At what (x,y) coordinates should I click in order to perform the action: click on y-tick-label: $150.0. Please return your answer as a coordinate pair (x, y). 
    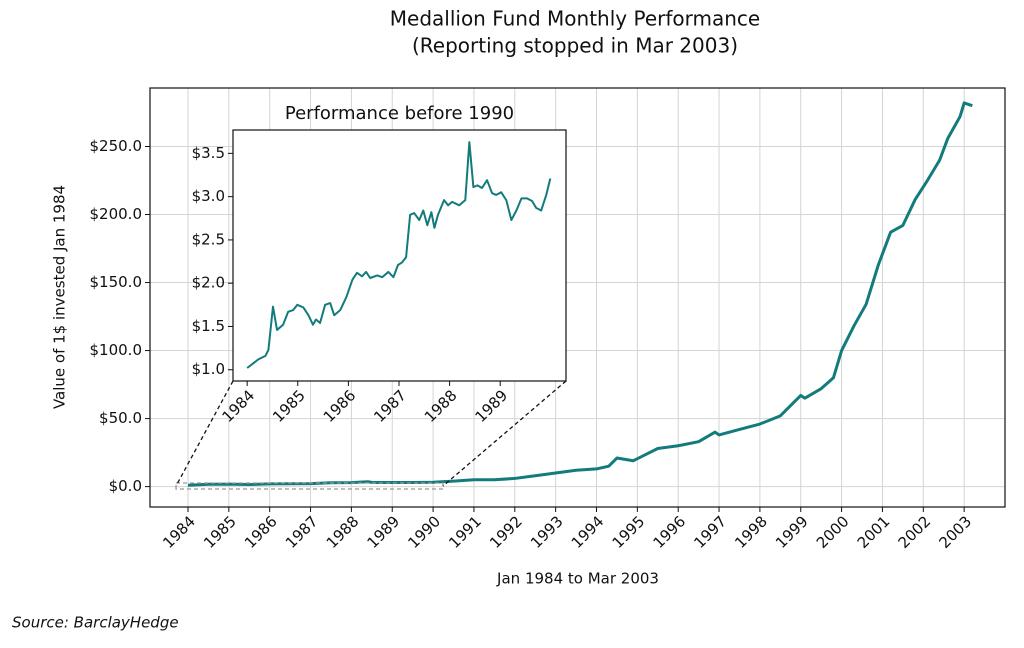
    Looking at the image, I should click on (116, 282).